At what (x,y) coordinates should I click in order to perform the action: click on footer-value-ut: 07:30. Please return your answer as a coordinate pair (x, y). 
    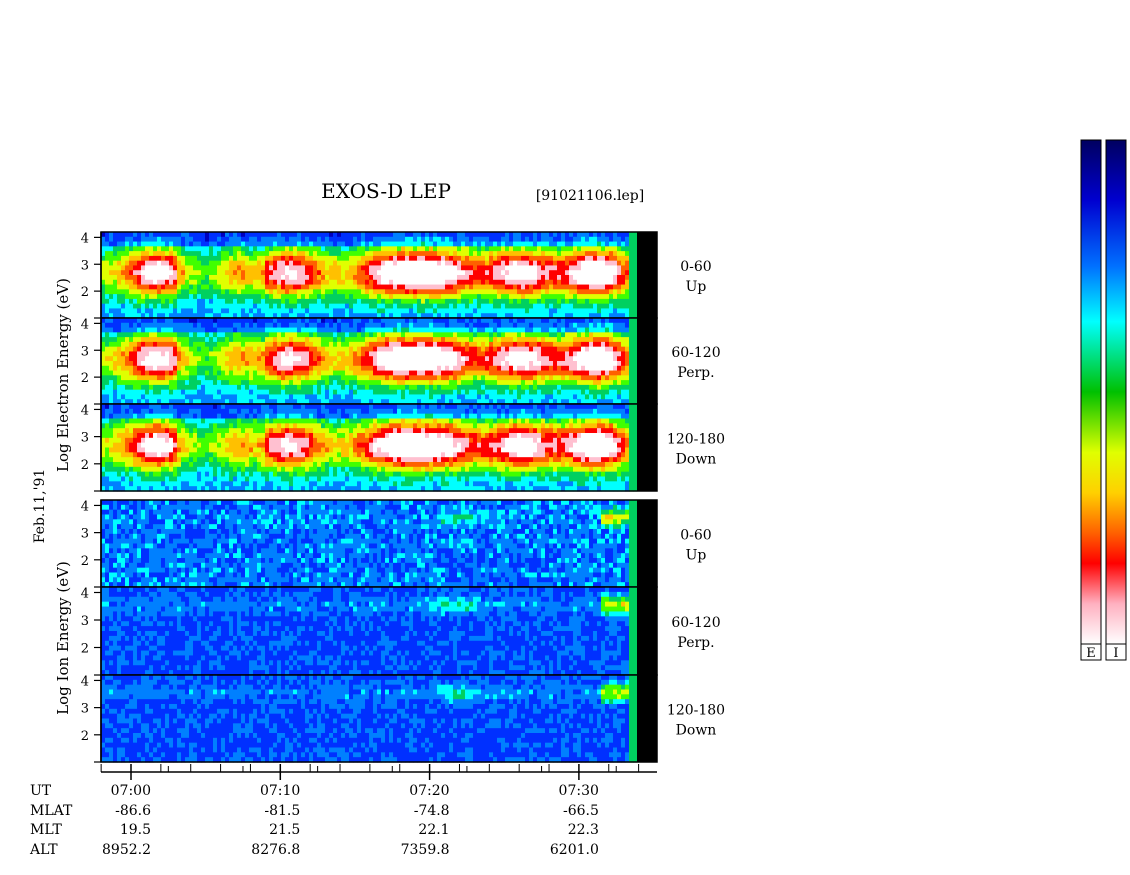
    Looking at the image, I should click on (579, 791).